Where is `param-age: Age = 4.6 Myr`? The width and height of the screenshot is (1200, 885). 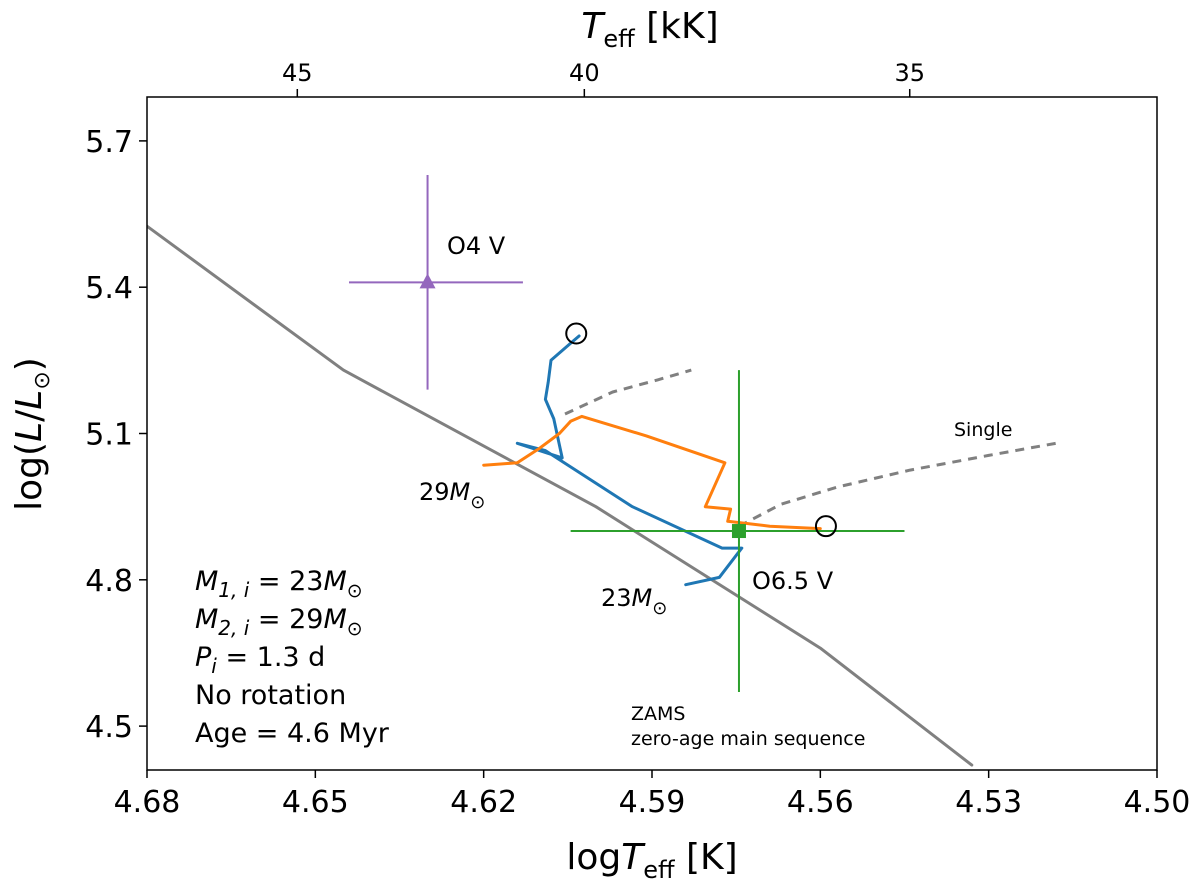 param-age: Age = 4.6 Myr is located at coordinates (292, 733).